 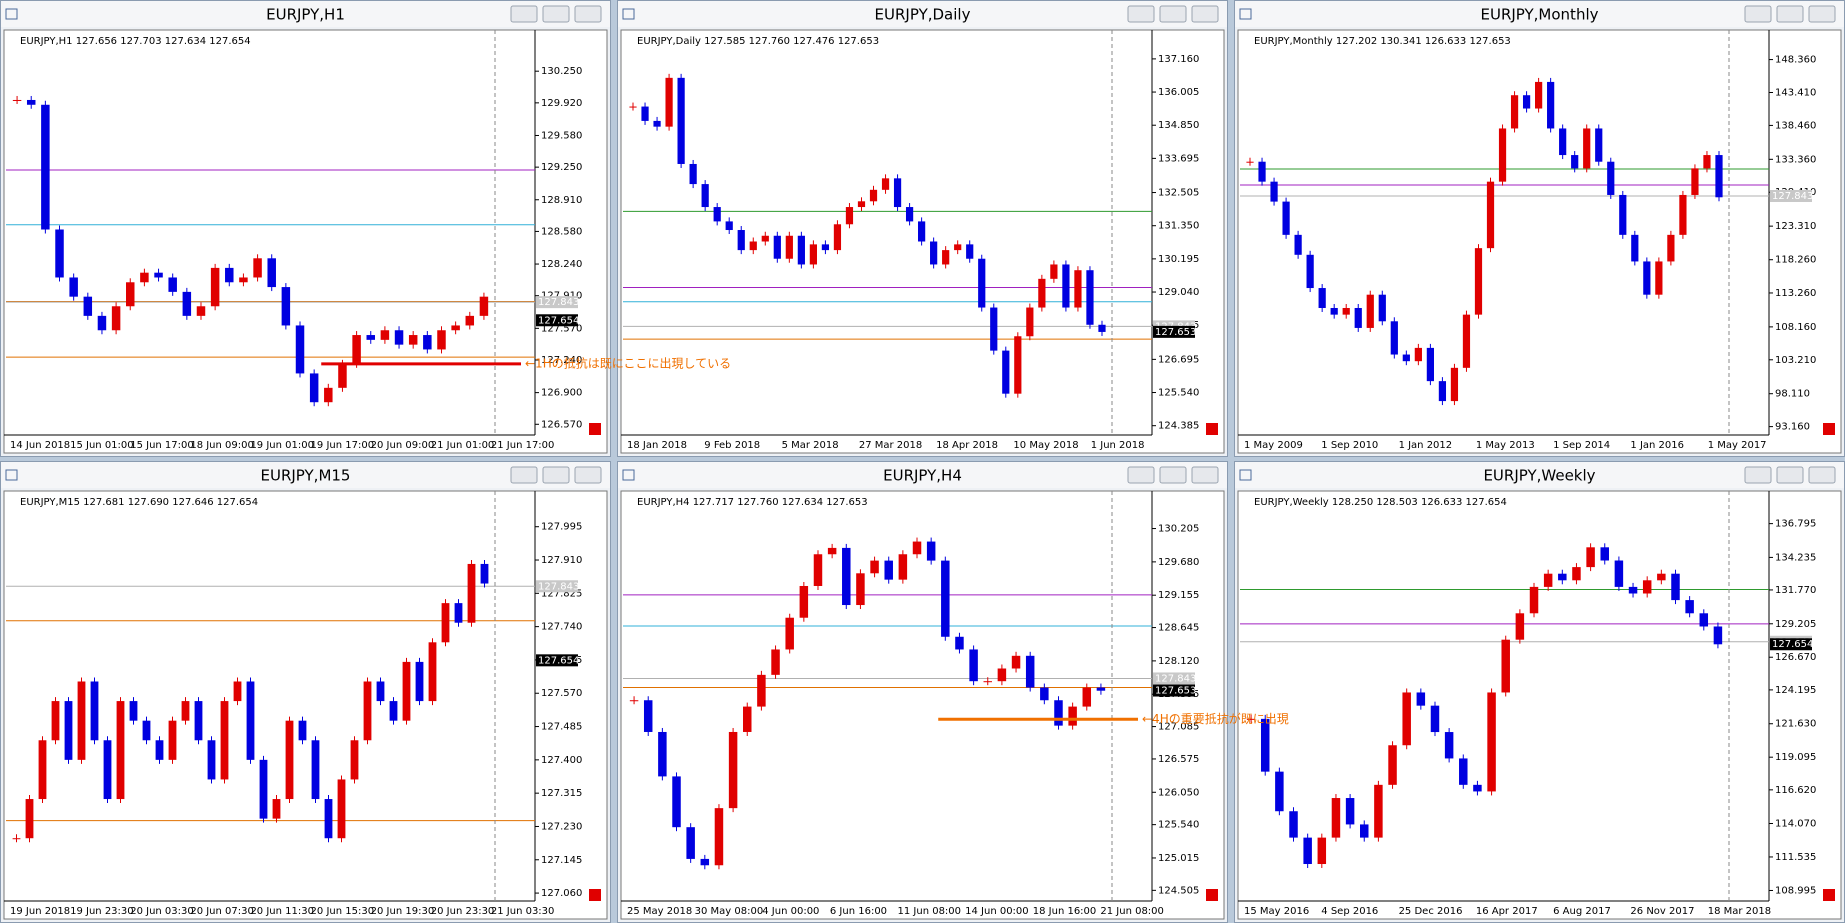 What do you see at coordinates (102, 445) in the screenshot?
I see `x-tick-label: 15 Jun 01:00` at bounding box center [102, 445].